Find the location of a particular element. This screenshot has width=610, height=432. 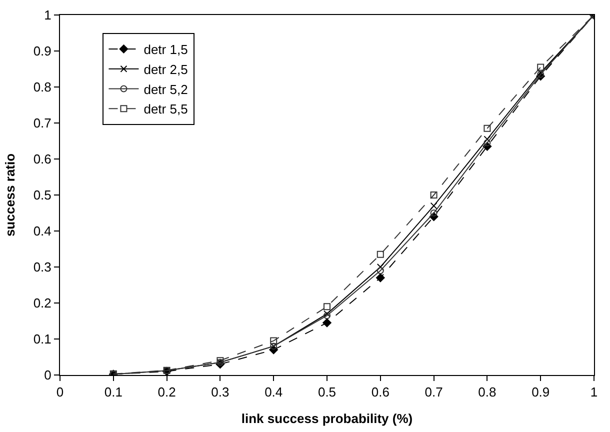

y-tick-label: 0.9 is located at coordinates (42, 51).